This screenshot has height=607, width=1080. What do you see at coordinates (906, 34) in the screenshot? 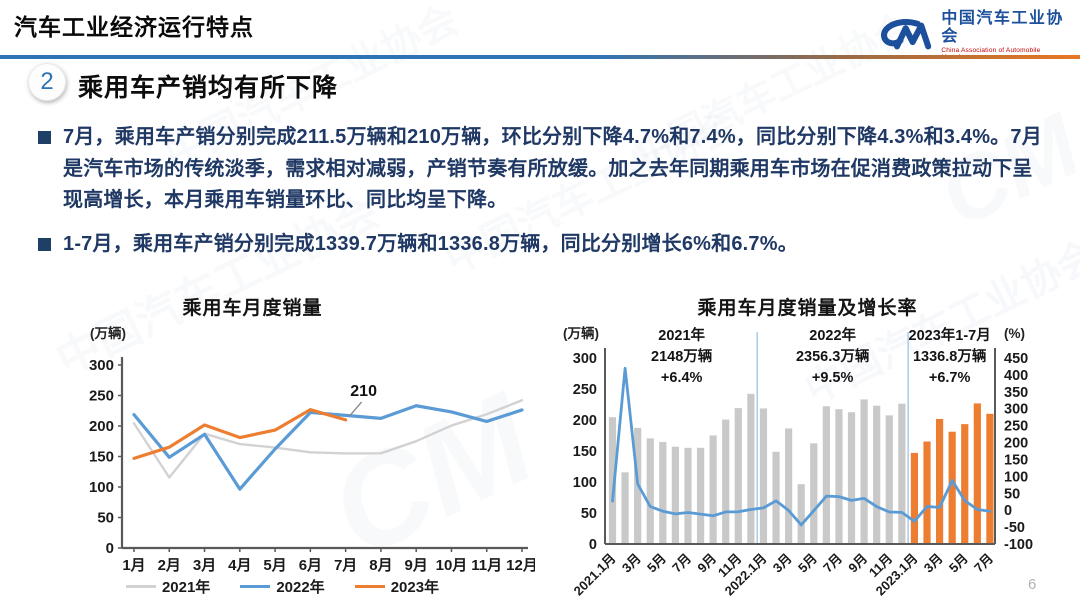
I see `caam-logo-mark-icon` at bounding box center [906, 34].